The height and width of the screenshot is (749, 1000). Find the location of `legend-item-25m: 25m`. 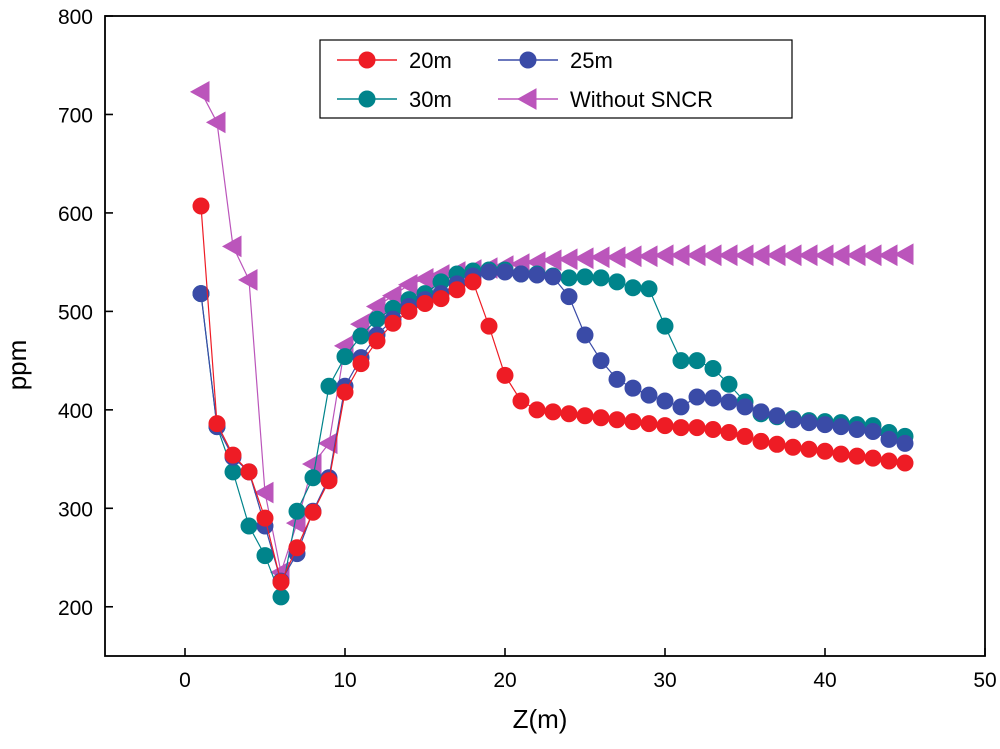

legend-item-25m: 25m is located at coordinates (555, 60).